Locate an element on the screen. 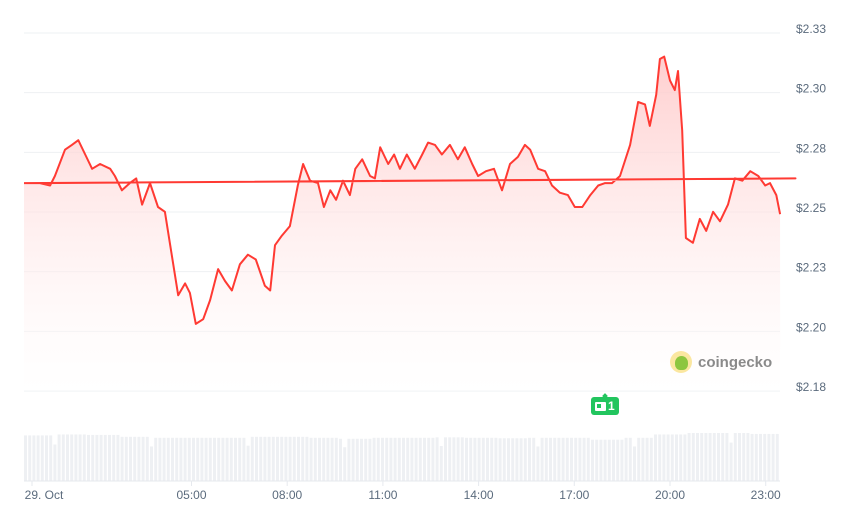 Image resolution: width=860 pixels, height=520 pixels. y-tick-label: $2.25 is located at coordinates (811, 208).